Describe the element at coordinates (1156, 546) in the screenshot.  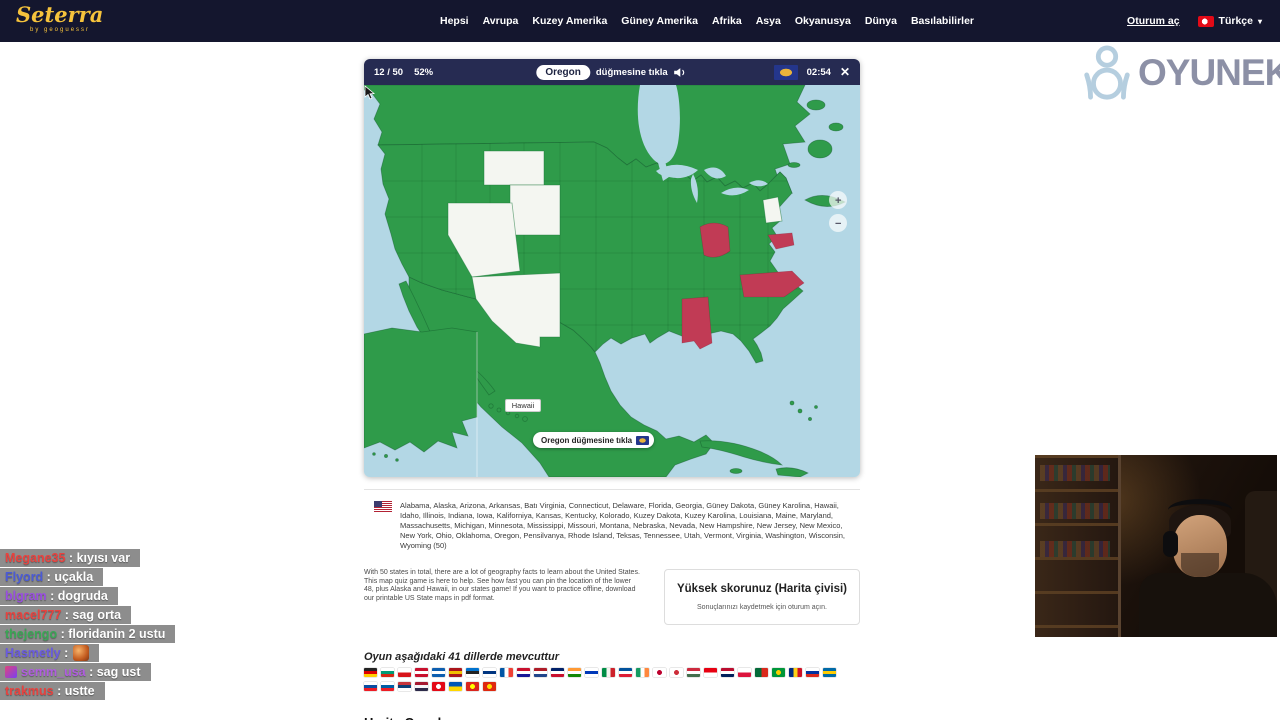
I see `webcam-overlay` at that location.